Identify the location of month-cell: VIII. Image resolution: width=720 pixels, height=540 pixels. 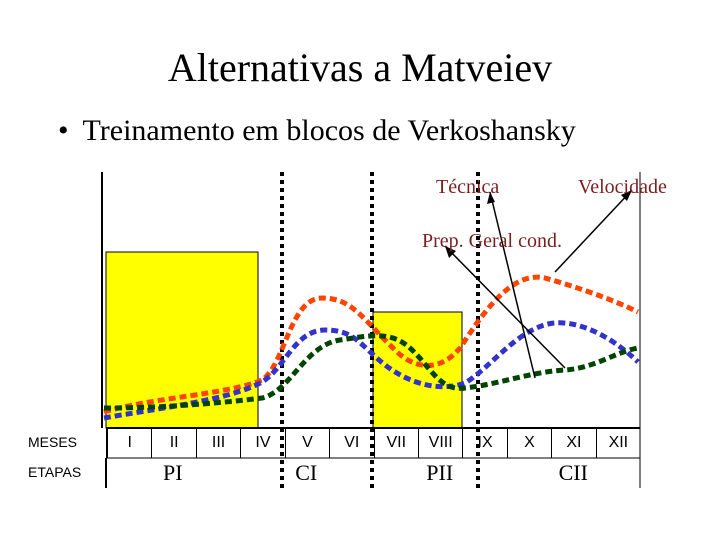
(439, 443).